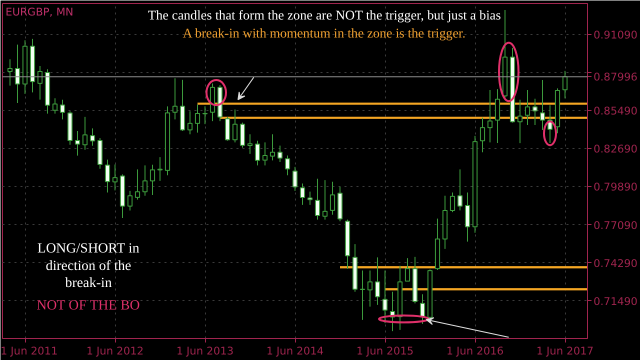  Describe the element at coordinates (616, 187) in the screenshot. I see `y-tick-label: 0.79890` at that location.